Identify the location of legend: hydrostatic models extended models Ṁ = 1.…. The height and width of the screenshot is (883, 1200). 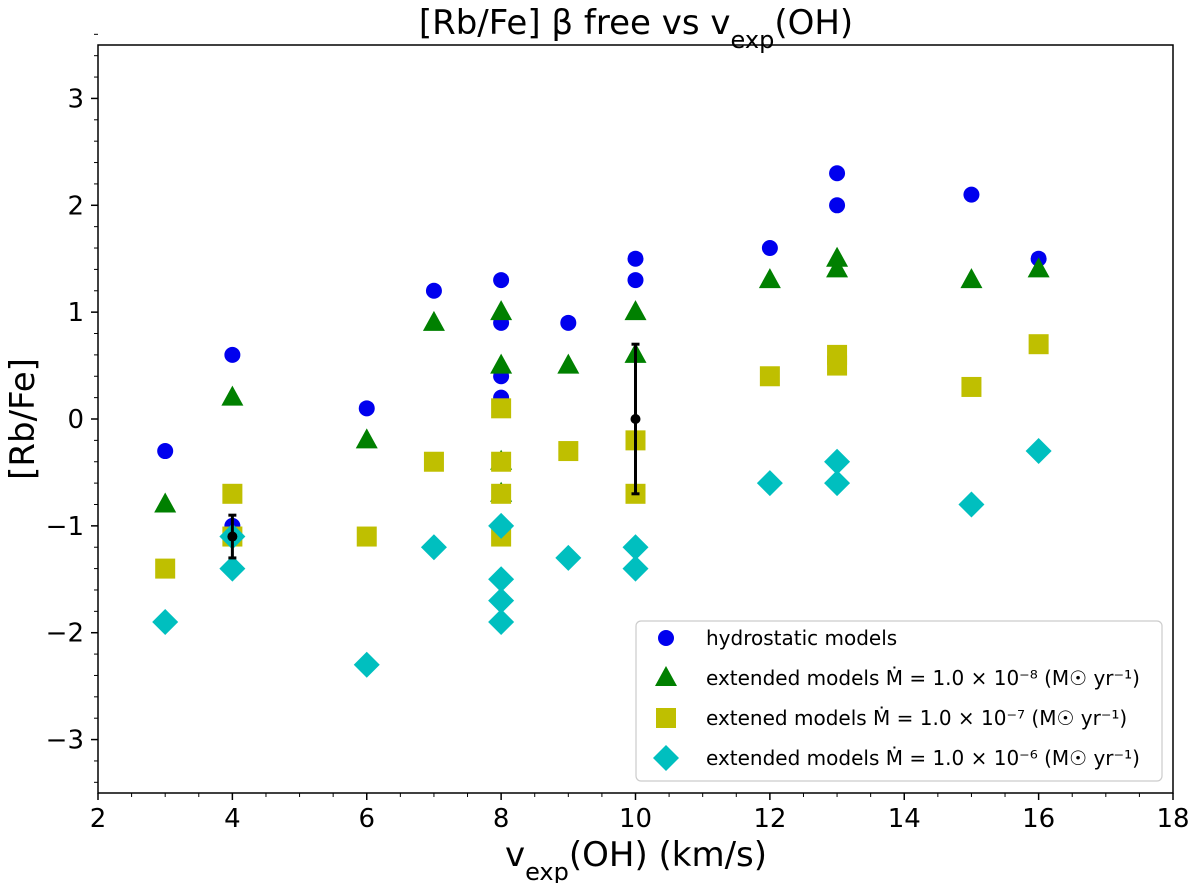
(899, 701).